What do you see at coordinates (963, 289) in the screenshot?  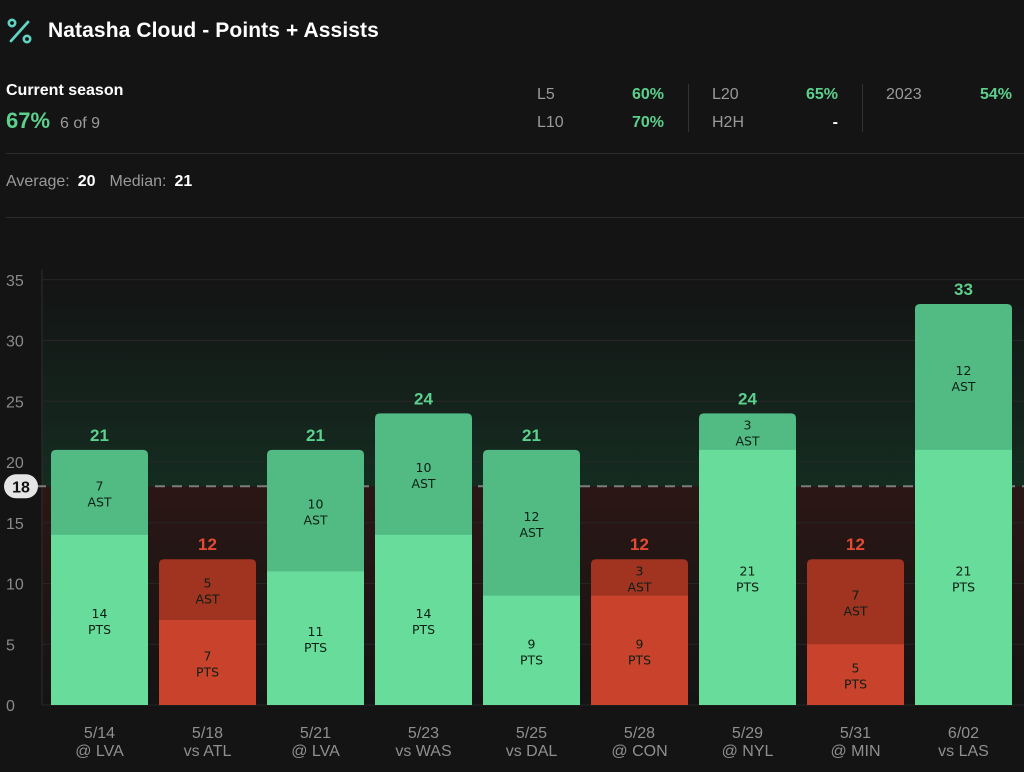 I see `total-label: 33` at bounding box center [963, 289].